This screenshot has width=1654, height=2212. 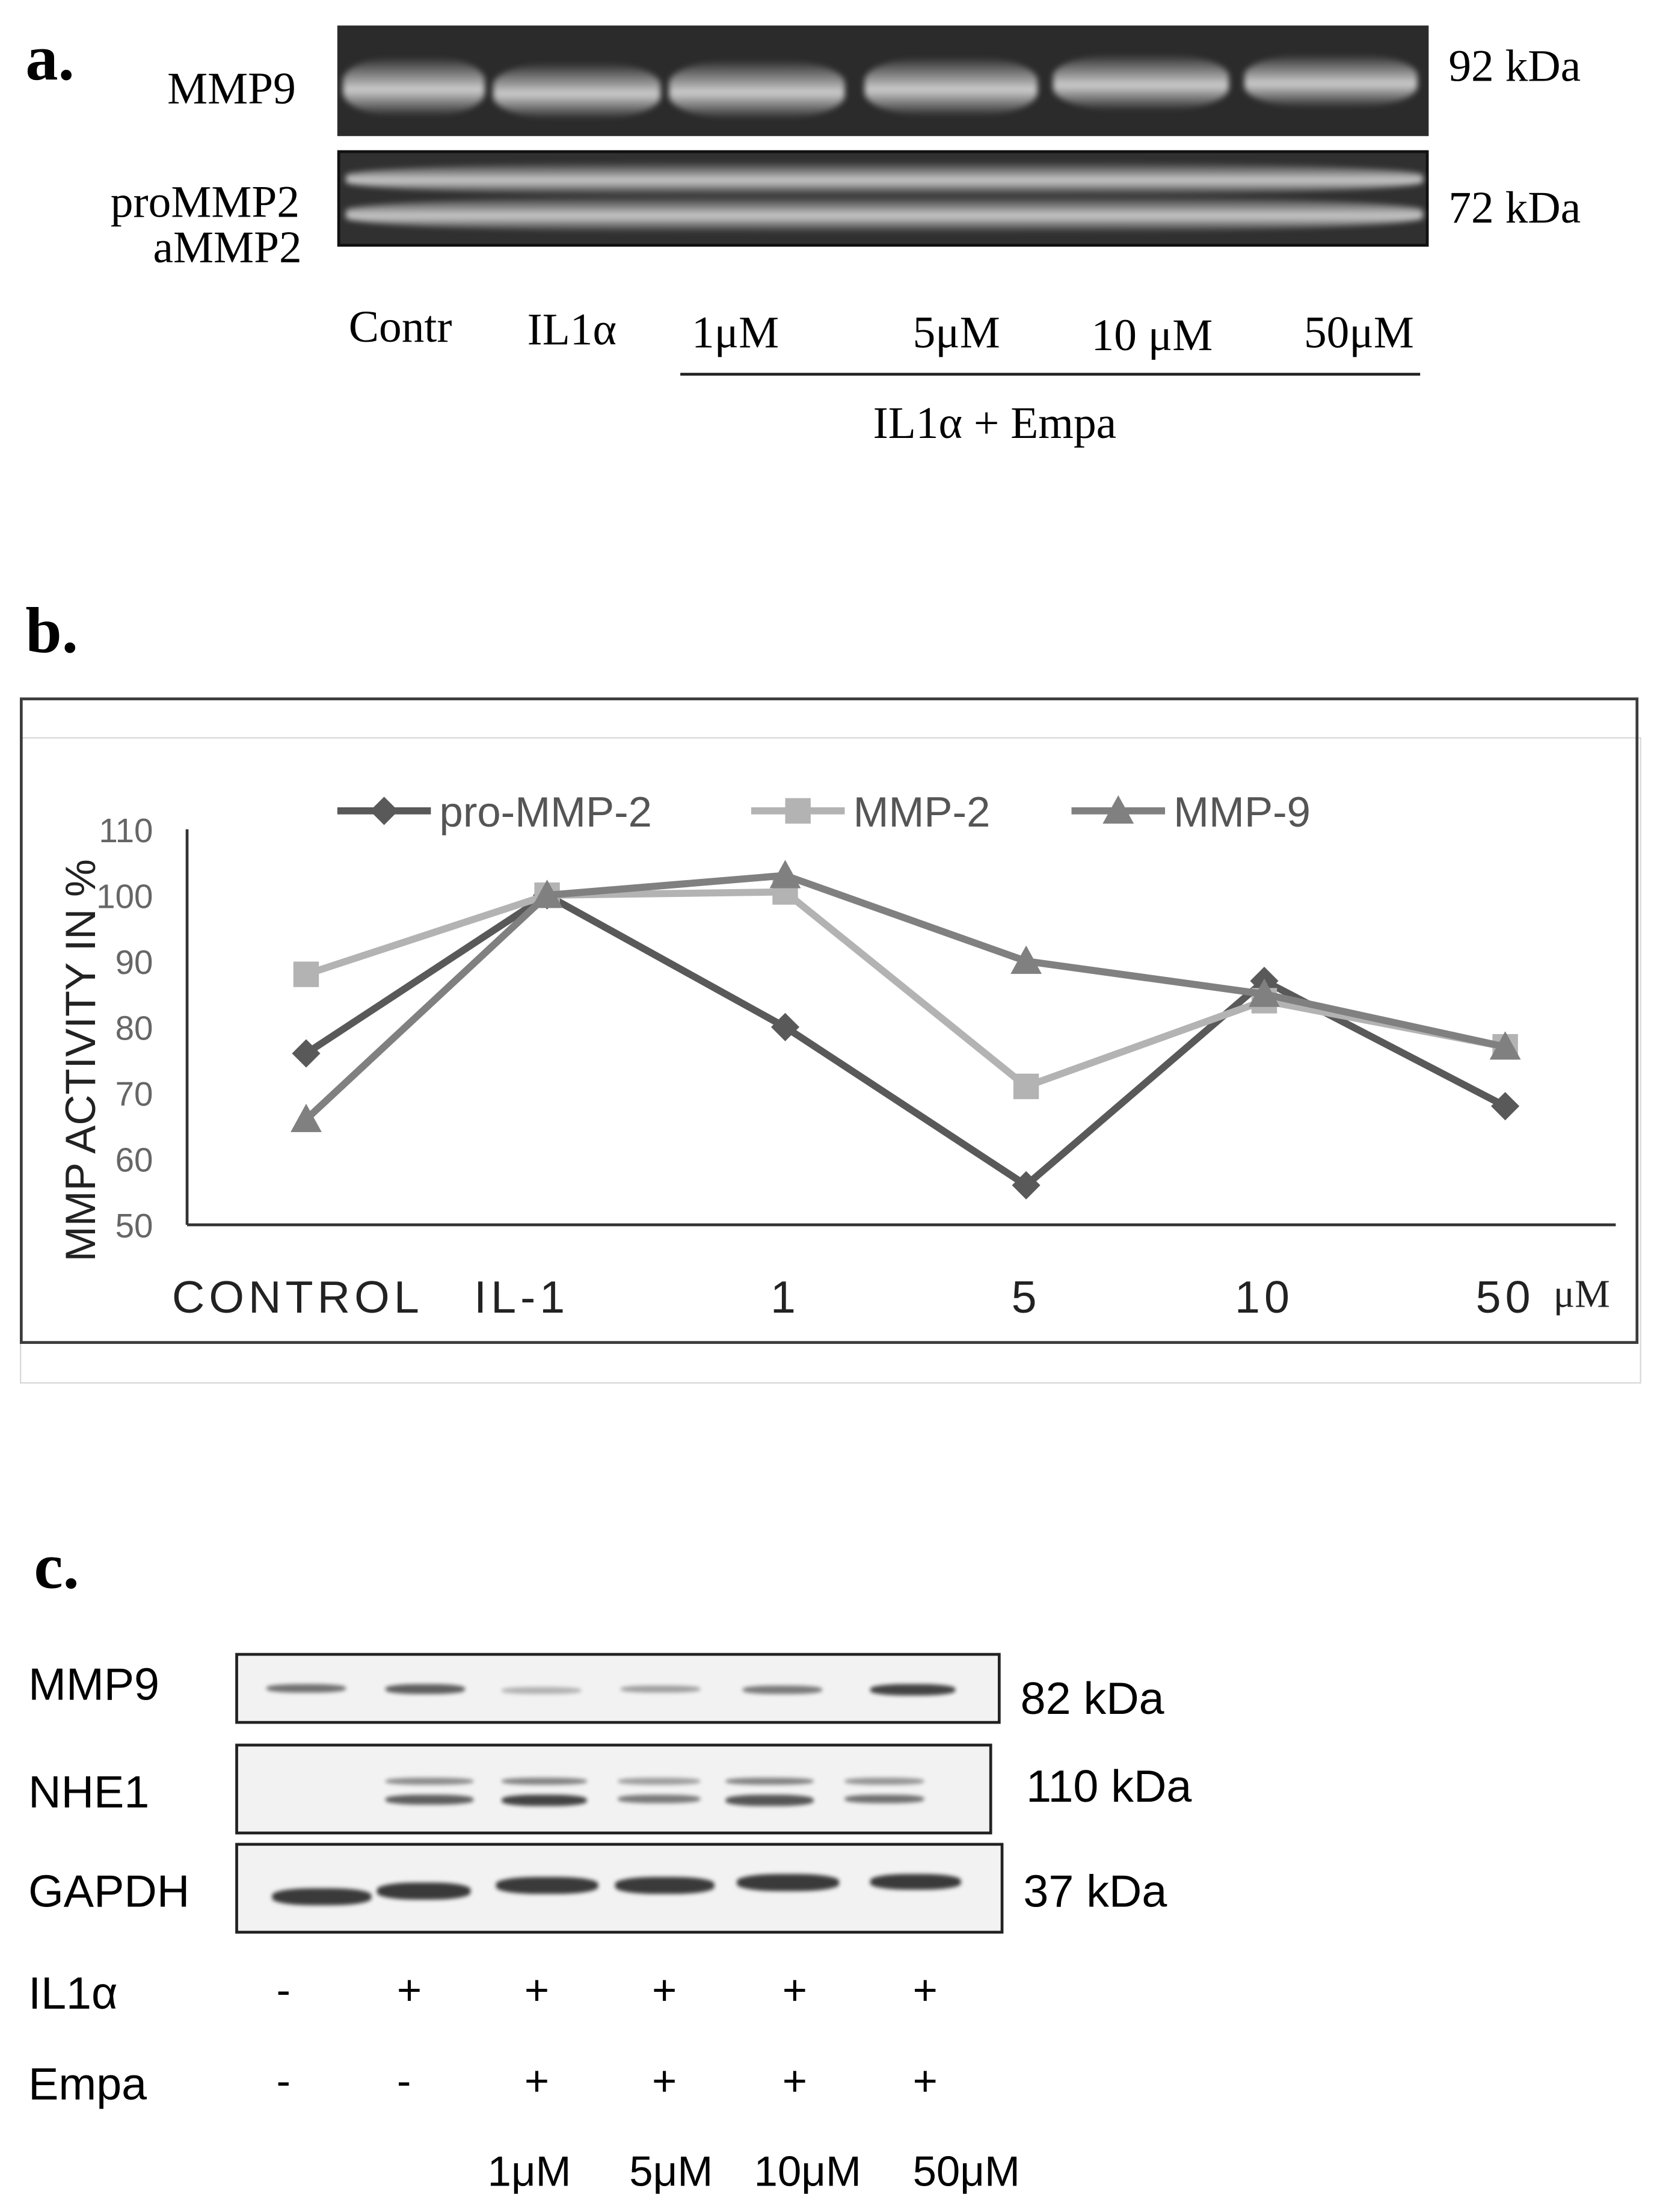 I want to click on lane-label-5um: 5μM, so click(x=956, y=331).